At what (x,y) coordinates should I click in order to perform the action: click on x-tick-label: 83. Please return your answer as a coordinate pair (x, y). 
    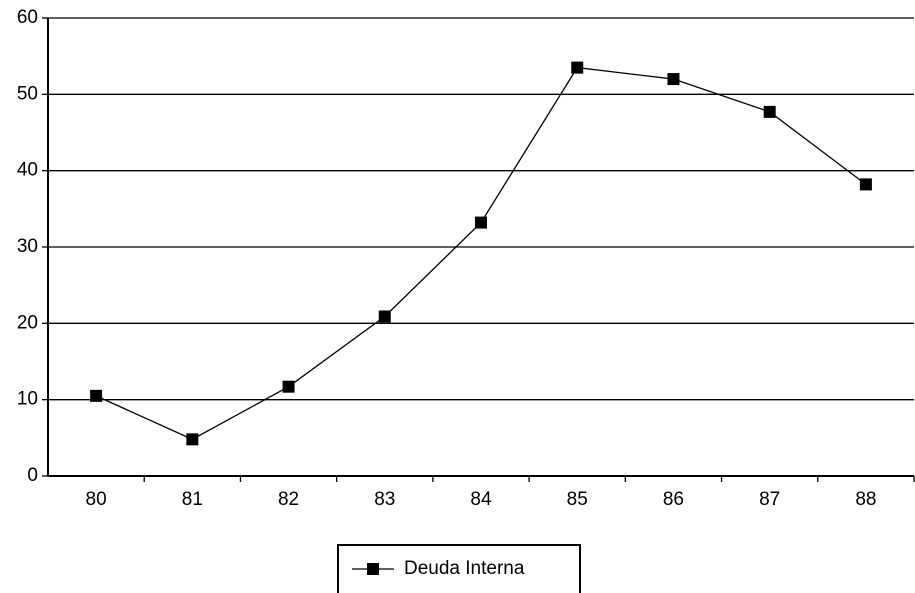
    Looking at the image, I should click on (384, 499).